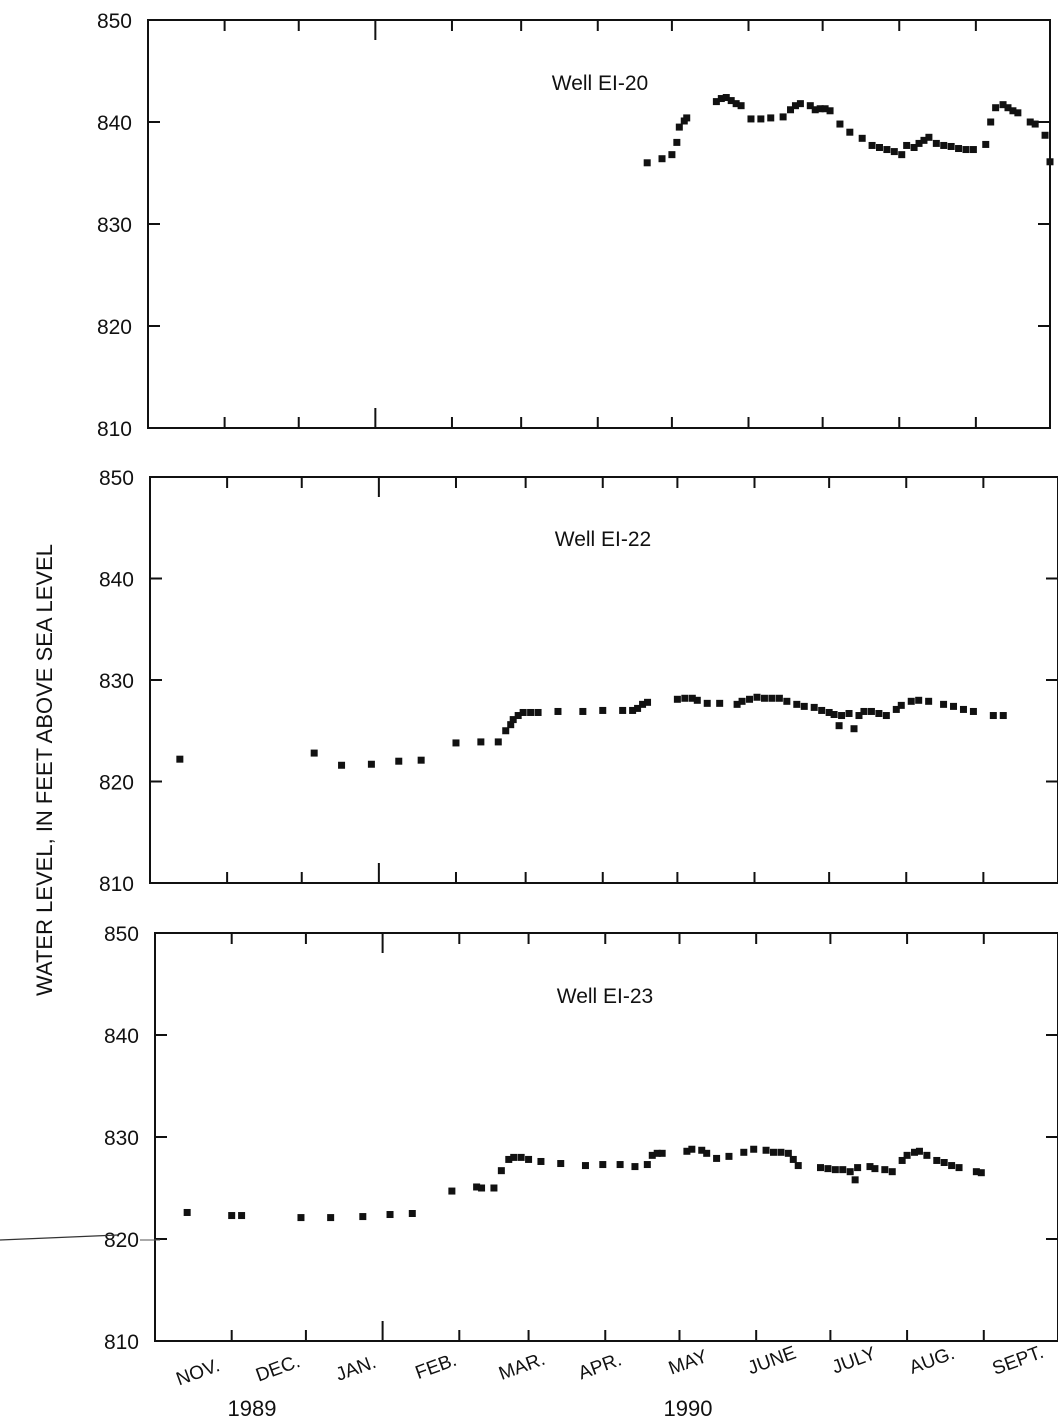 This screenshot has width=1058, height=1425. What do you see at coordinates (688, 1362) in the screenshot?
I see `month-label: MAY` at bounding box center [688, 1362].